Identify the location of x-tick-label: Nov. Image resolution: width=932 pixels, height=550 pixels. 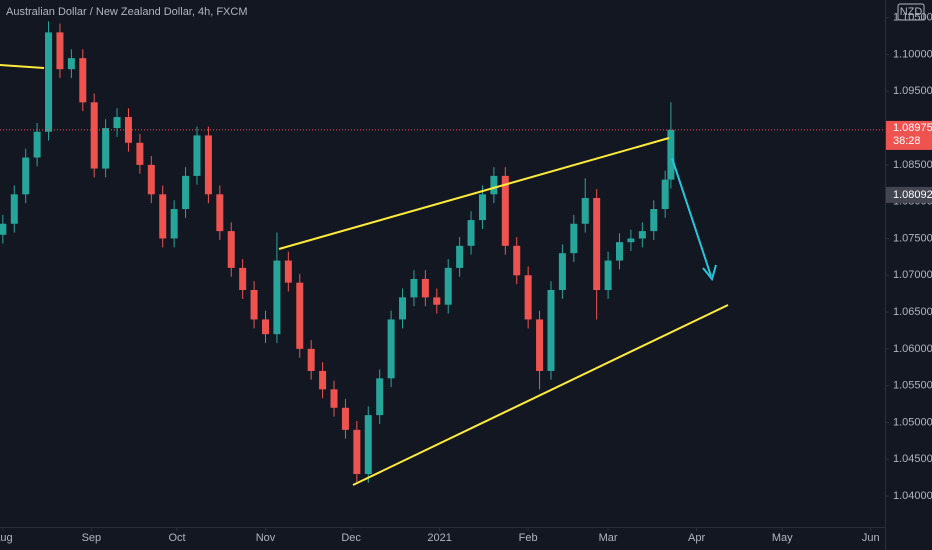
(266, 538).